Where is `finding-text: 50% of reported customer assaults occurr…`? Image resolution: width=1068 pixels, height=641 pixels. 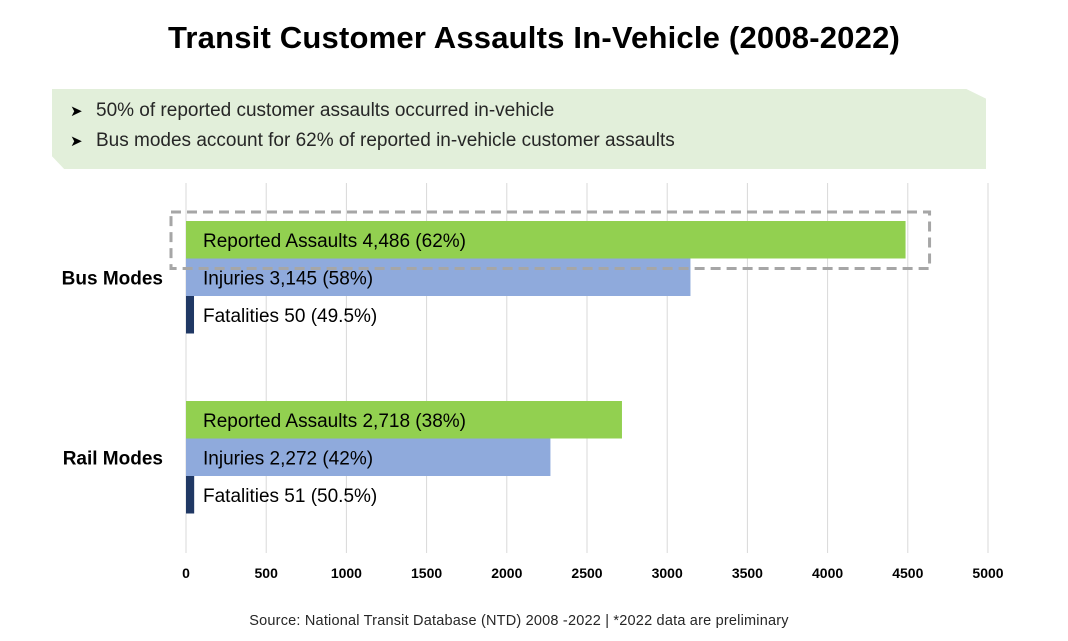 finding-text: 50% of reported customer assaults occurr… is located at coordinates (325, 110).